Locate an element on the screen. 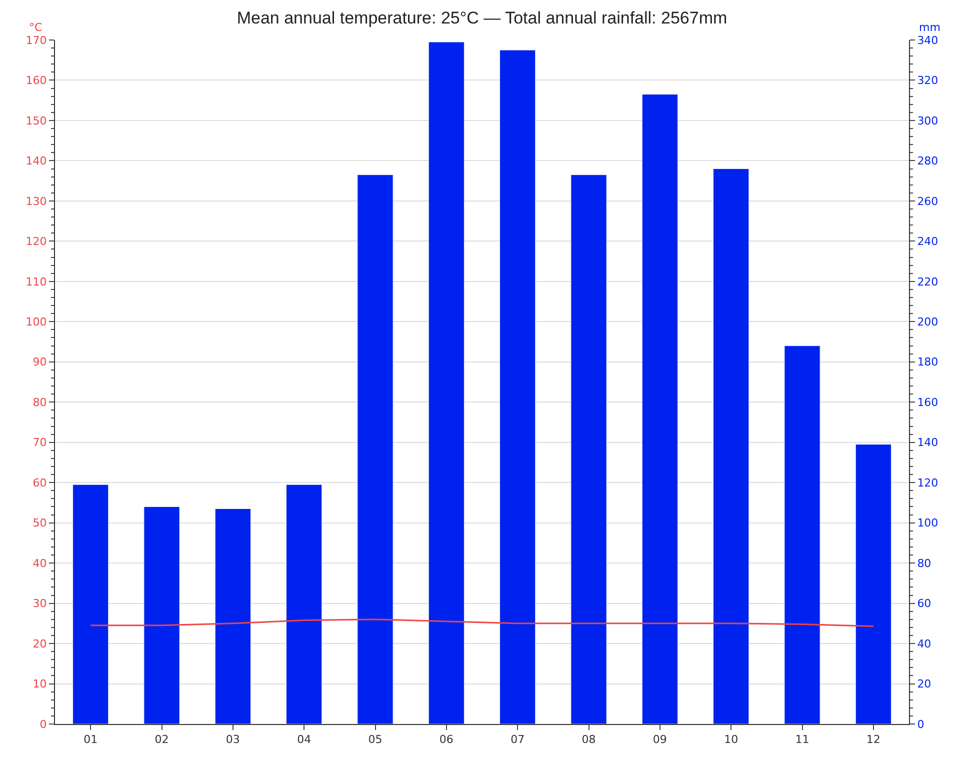 The image size is (964, 764). y-tick-label: 10 is located at coordinates (39, 684).